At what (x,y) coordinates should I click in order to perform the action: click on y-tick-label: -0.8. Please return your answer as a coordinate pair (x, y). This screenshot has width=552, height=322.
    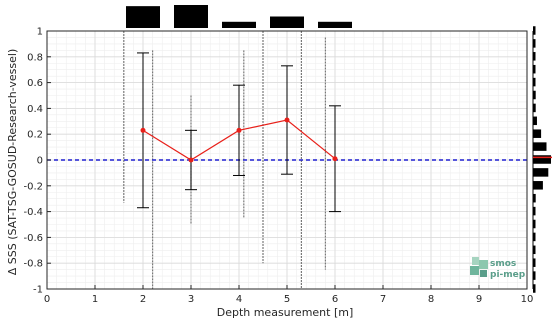
    Looking at the image, I should click on (33, 264).